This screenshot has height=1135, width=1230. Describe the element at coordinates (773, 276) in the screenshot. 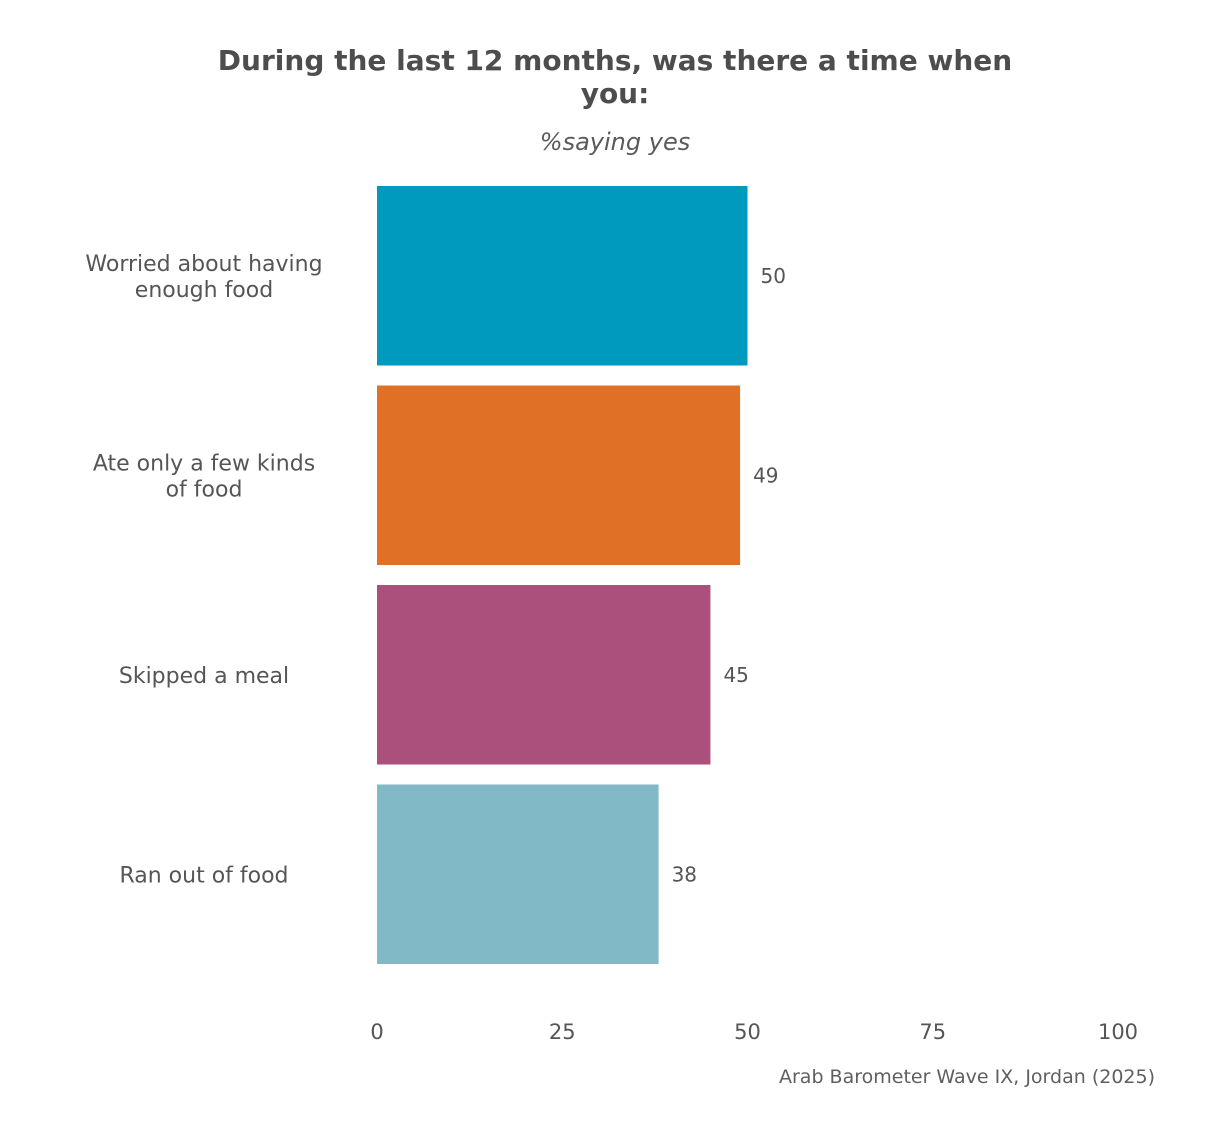

I see `data-label-0: 50` at that location.